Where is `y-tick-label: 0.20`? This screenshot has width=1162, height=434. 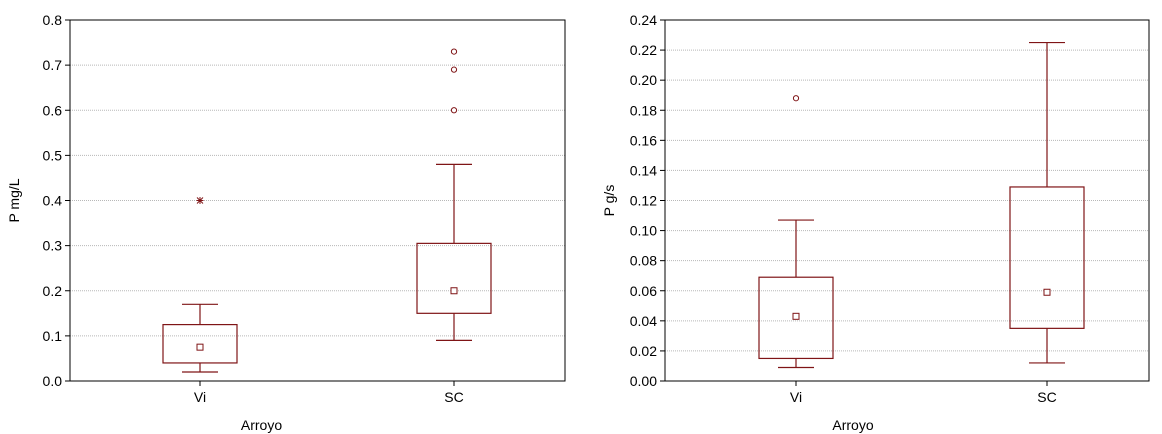
y-tick-label: 0.20 is located at coordinates (643, 80).